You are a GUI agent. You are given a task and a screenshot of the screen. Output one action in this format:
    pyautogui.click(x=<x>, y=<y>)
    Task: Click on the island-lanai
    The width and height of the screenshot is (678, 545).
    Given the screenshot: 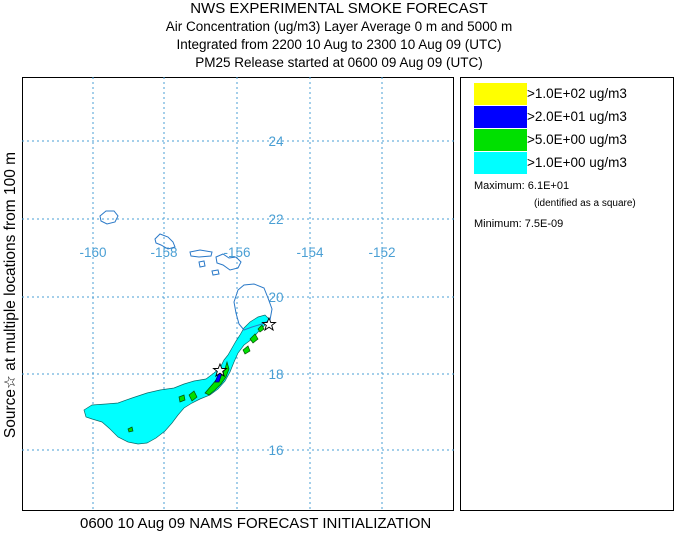 What is the action you would take?
    pyautogui.click(x=202, y=264)
    